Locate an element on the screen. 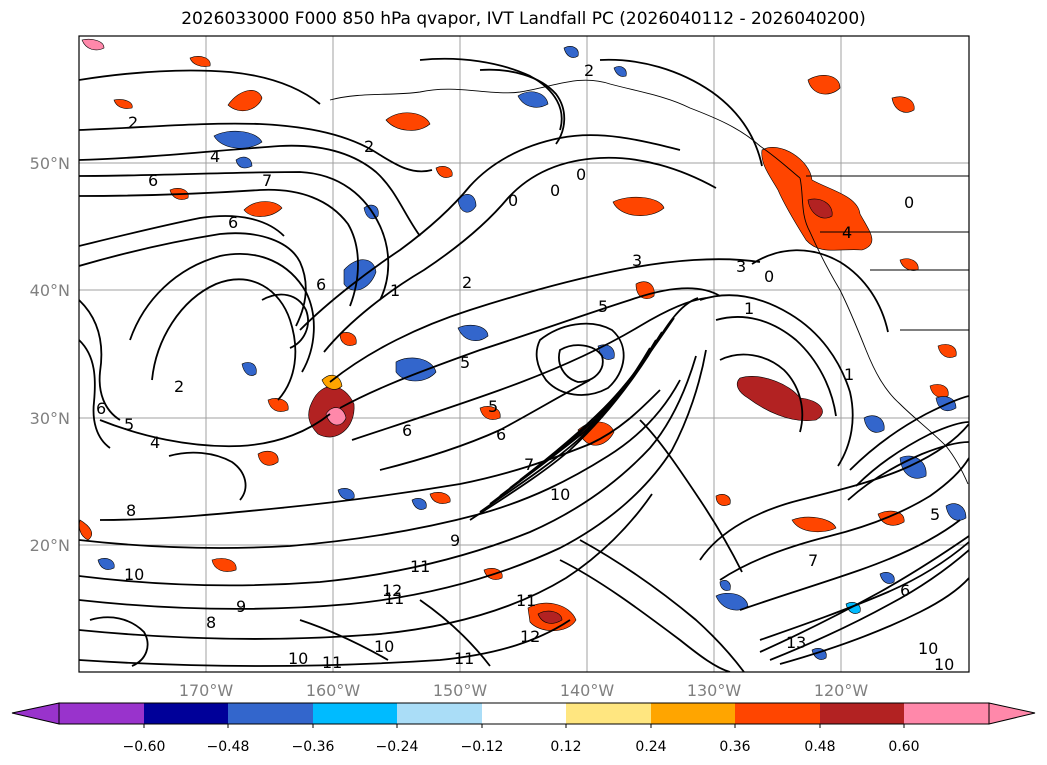 This screenshot has width=1047, height=765. contour-label: 12 is located at coordinates (392, 590).